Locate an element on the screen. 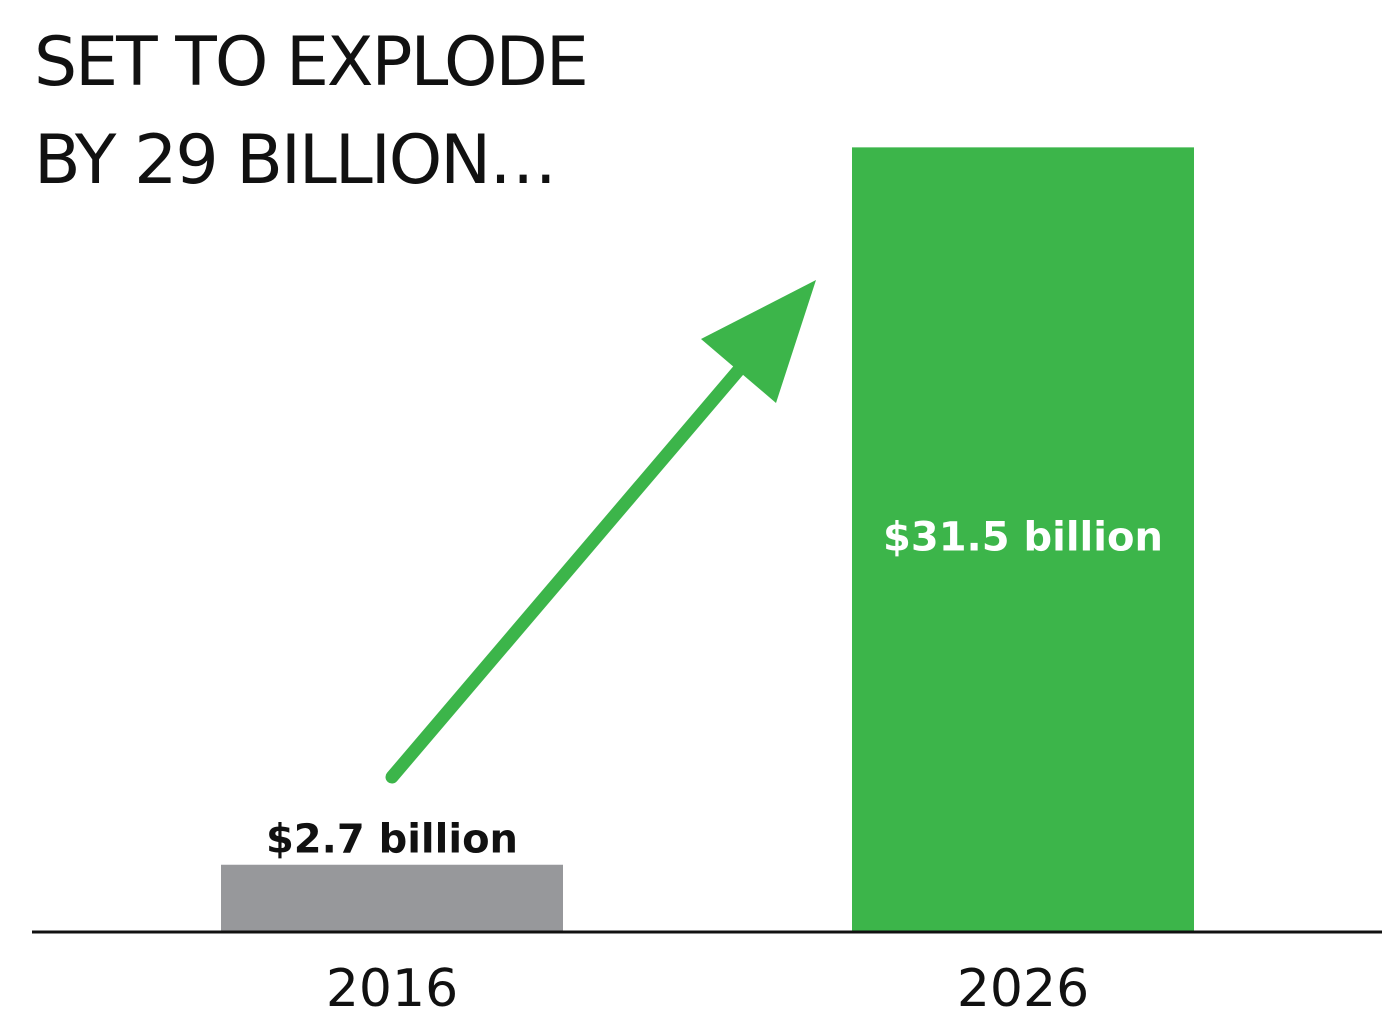 Image resolution: width=1400 pixels, height=1027 pixels. bar-2016 is located at coordinates (392, 898).